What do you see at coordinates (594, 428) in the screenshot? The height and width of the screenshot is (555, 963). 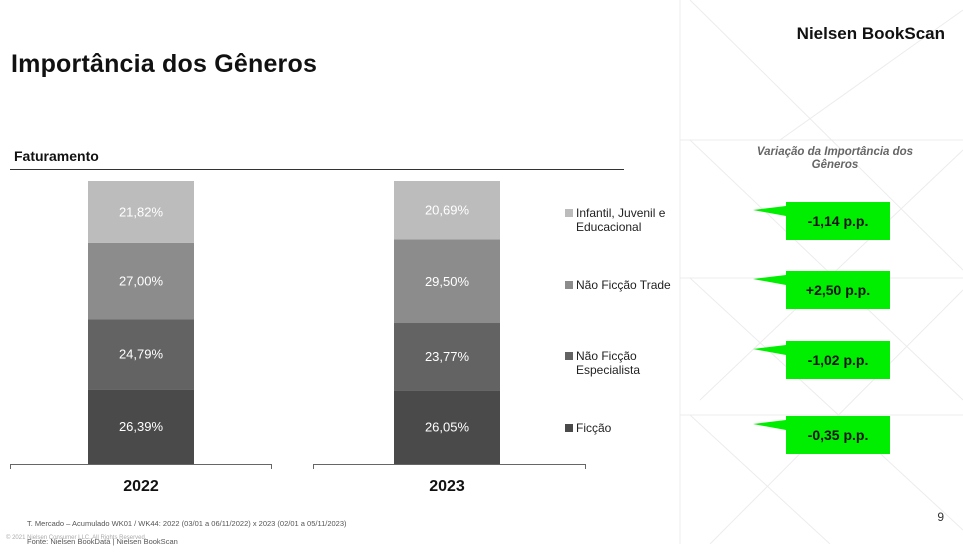 I see `legend-label-3: Ficção` at bounding box center [594, 428].